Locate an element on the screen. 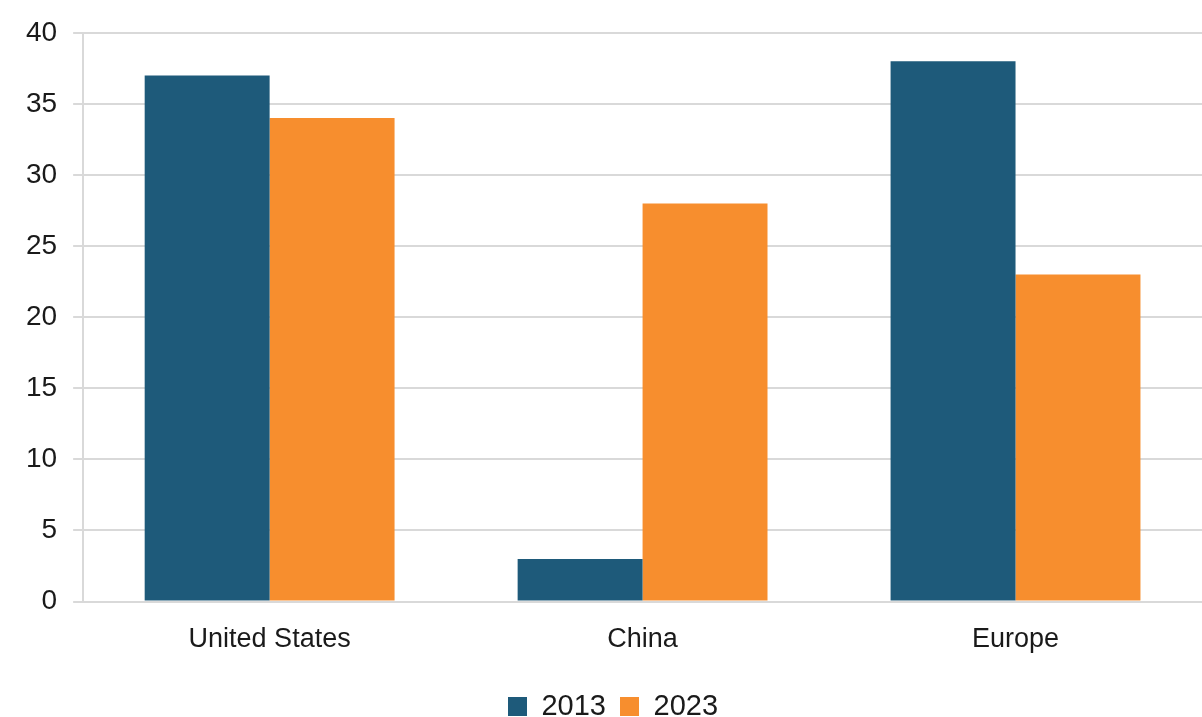 The image size is (1202, 717). y-tick-label: 25 is located at coordinates (41, 244).